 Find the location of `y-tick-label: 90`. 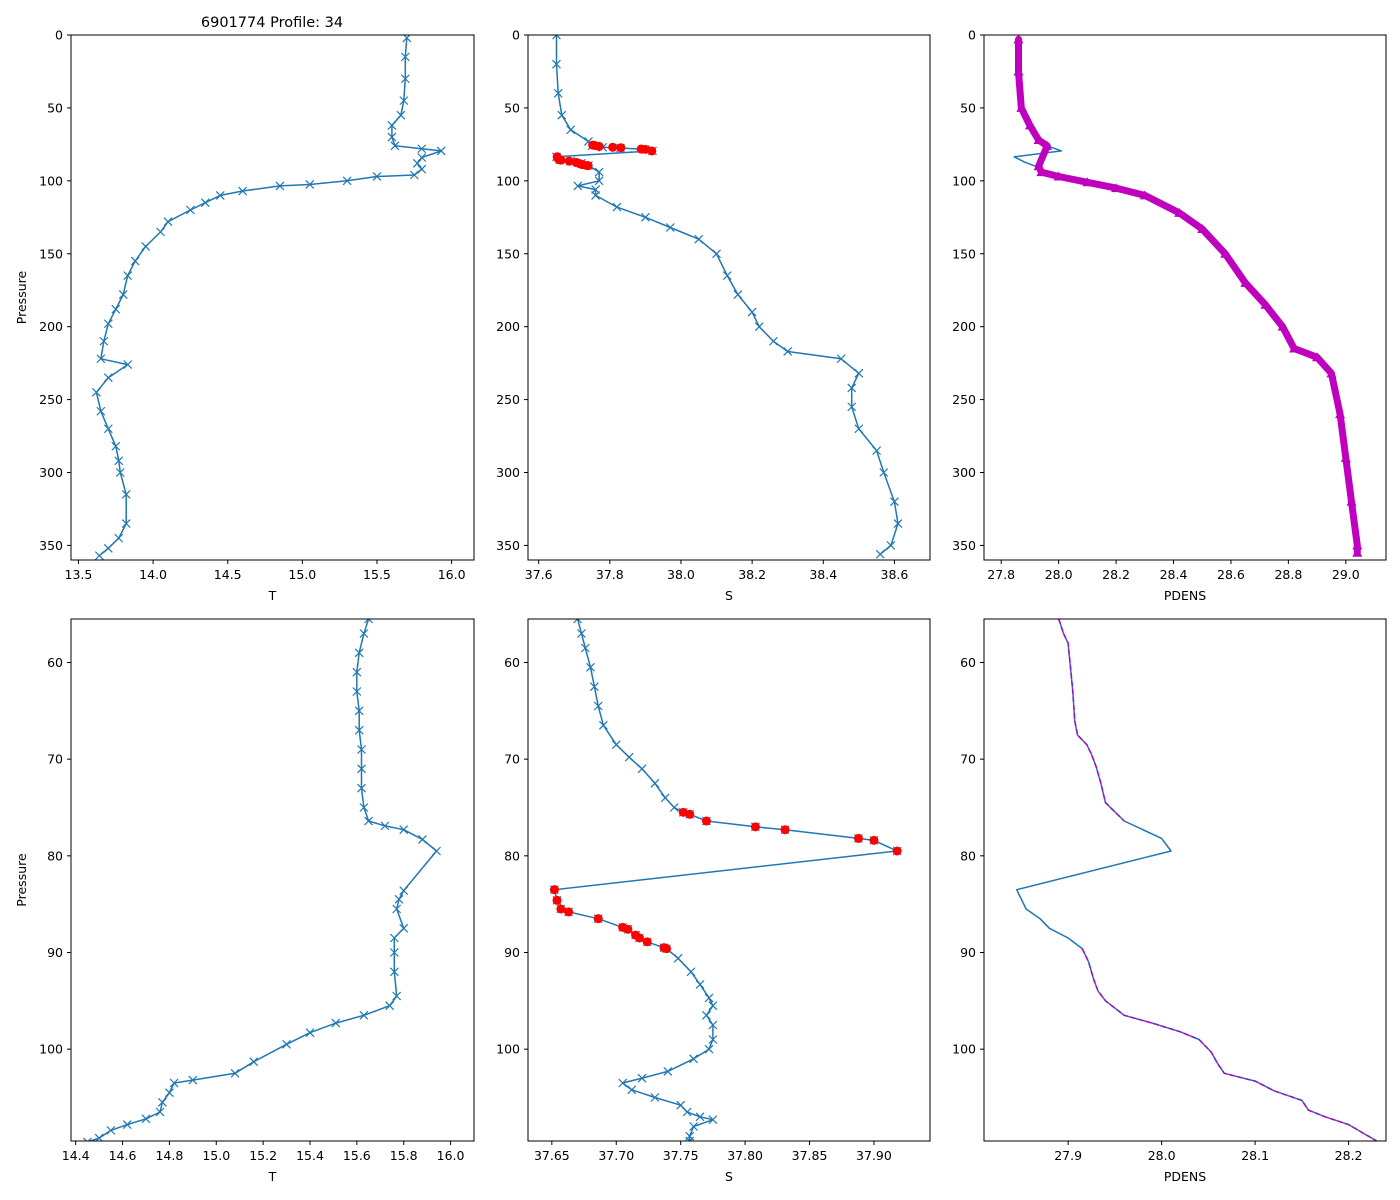

y-tick-label: 90 is located at coordinates (968, 952).